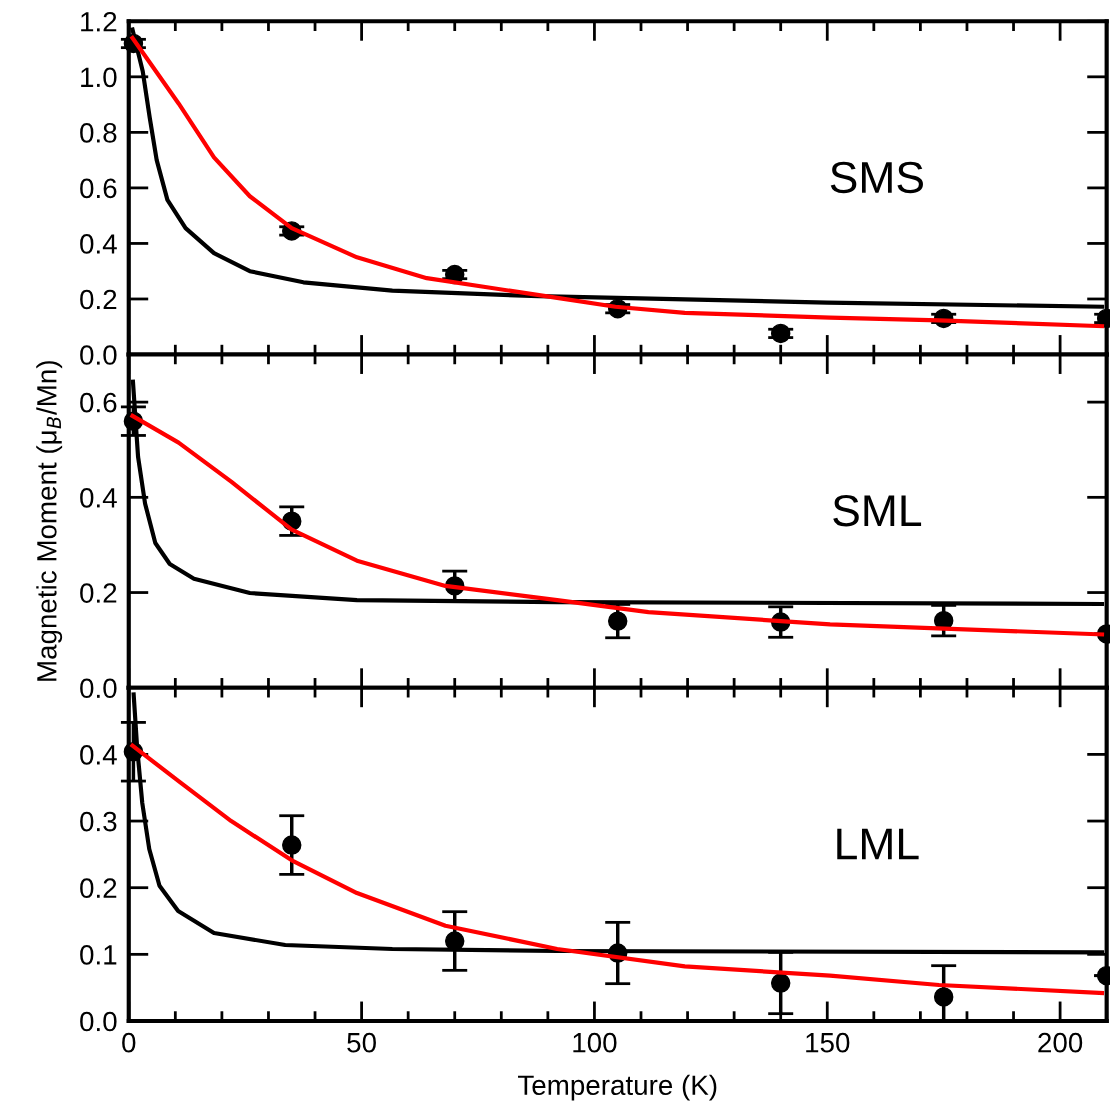 The height and width of the screenshot is (1120, 1110). I want to click on annotation: SML, so click(877, 510).